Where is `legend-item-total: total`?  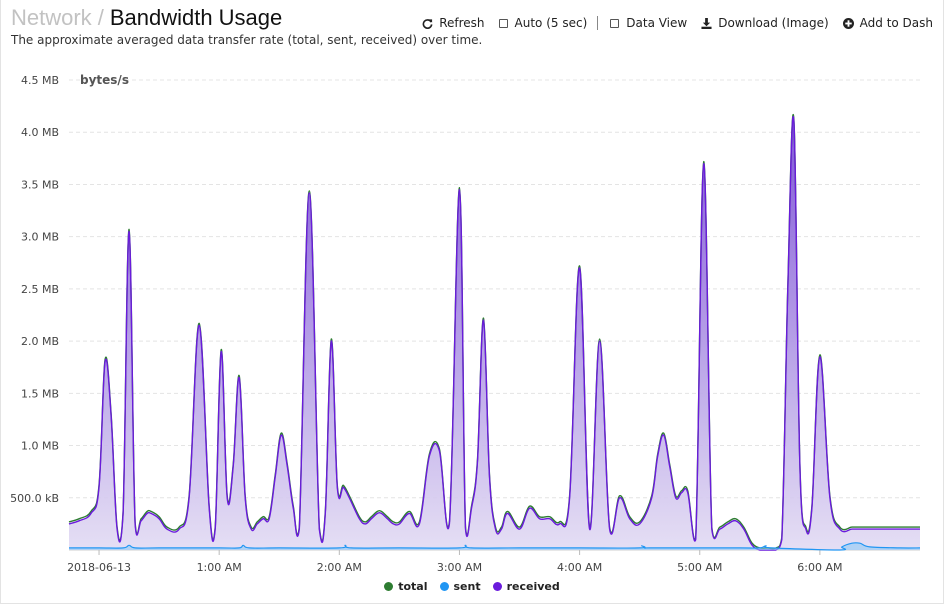
legend-item-total: total is located at coordinates (406, 586).